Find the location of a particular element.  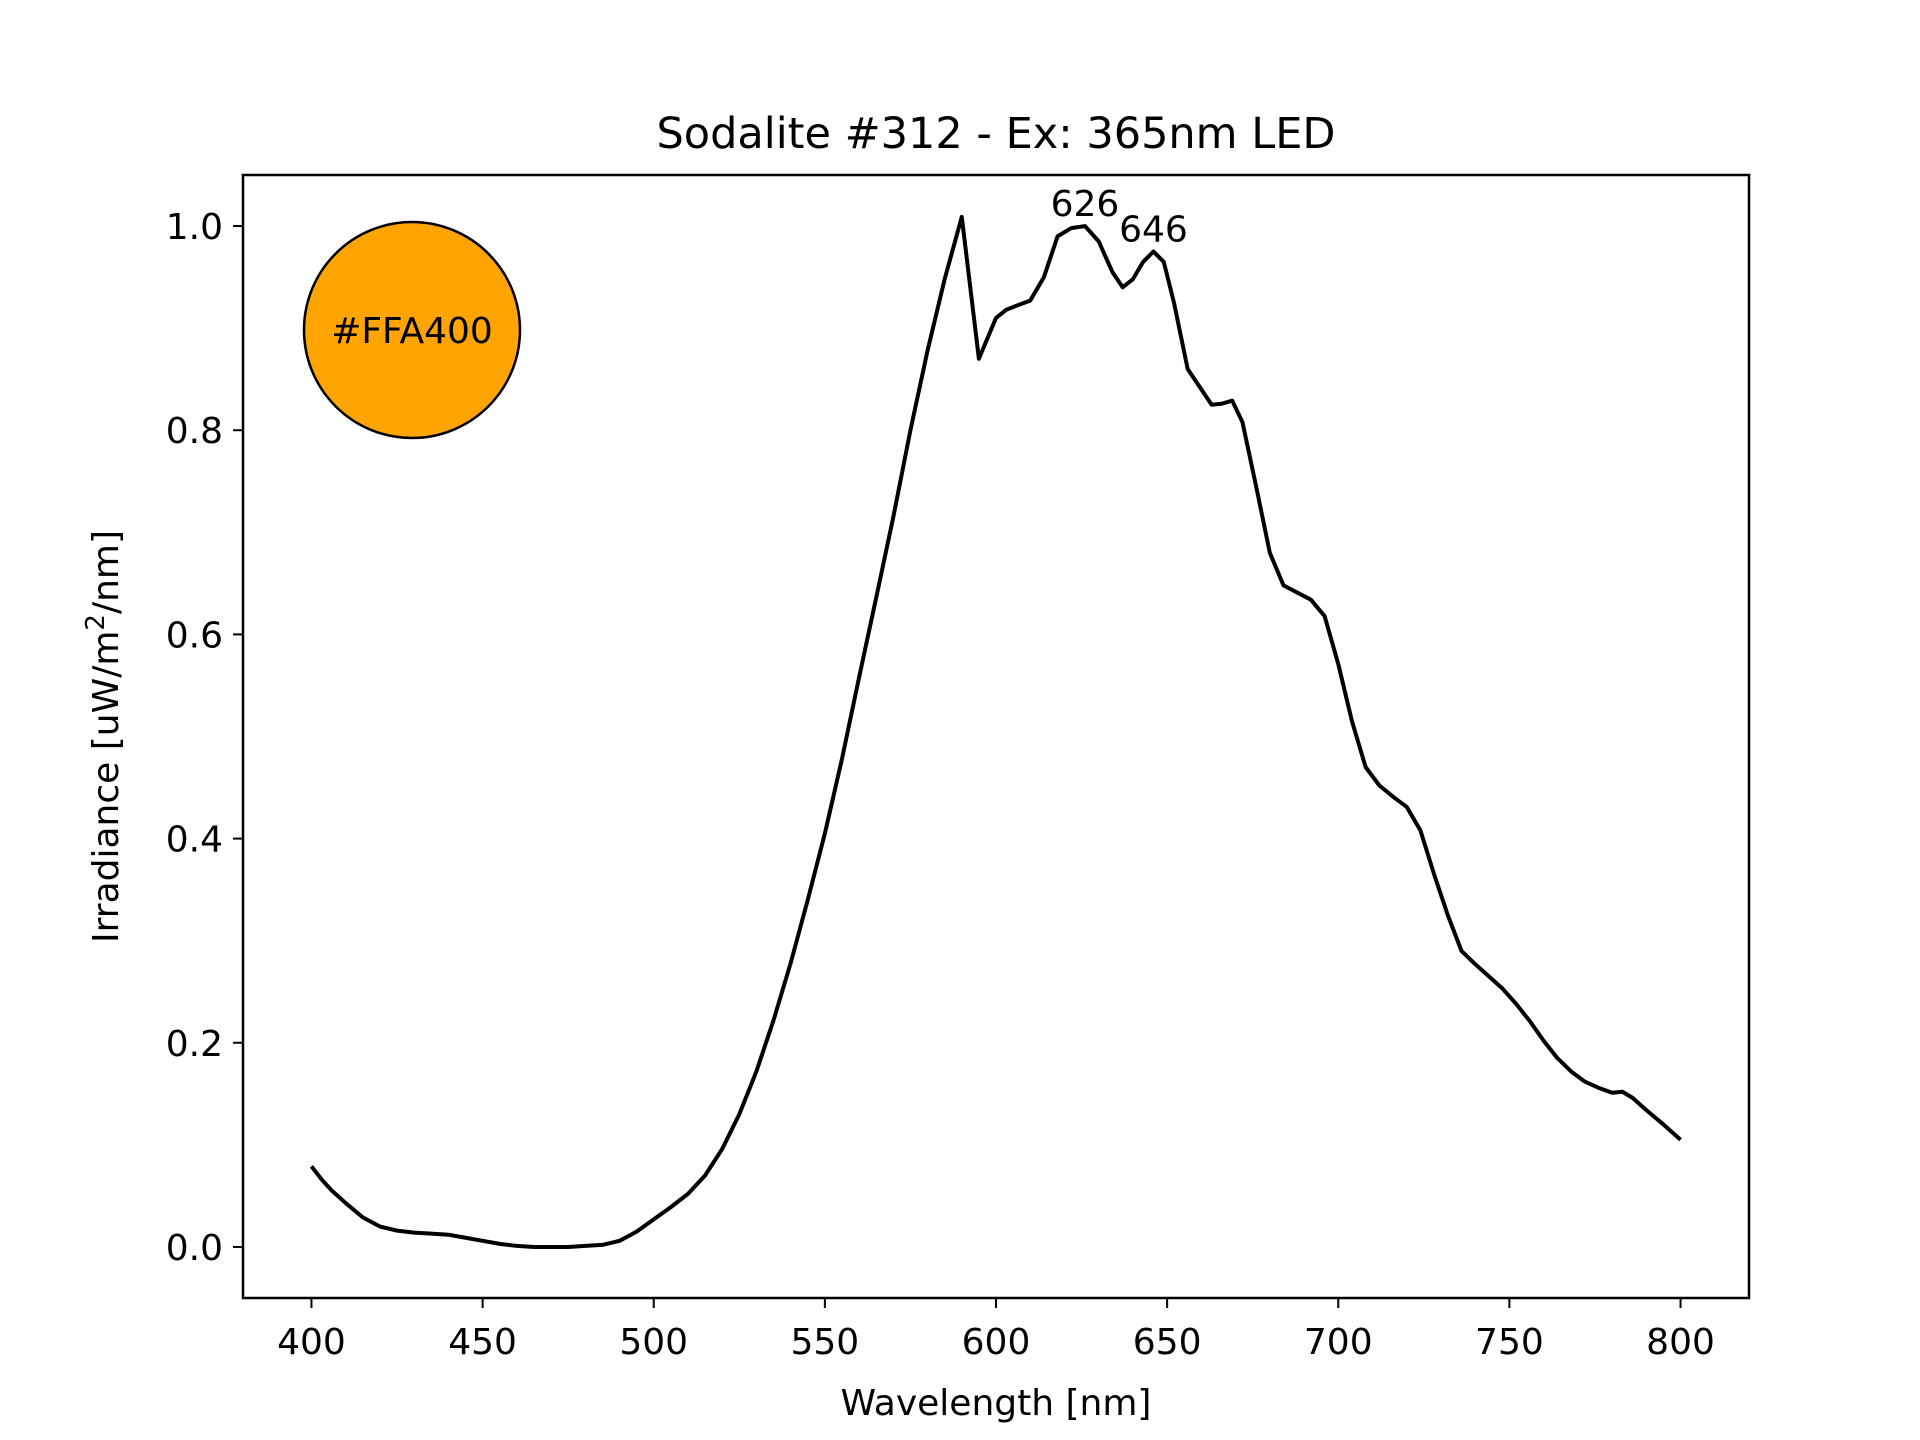

x-tick-label: 450 is located at coordinates (482, 1342).